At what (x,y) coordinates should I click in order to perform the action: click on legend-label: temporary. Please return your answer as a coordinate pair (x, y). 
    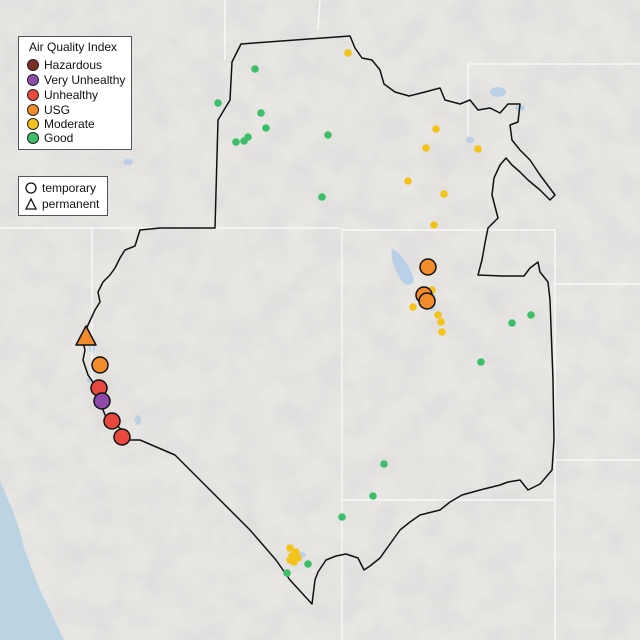
    Looking at the image, I should click on (69, 187).